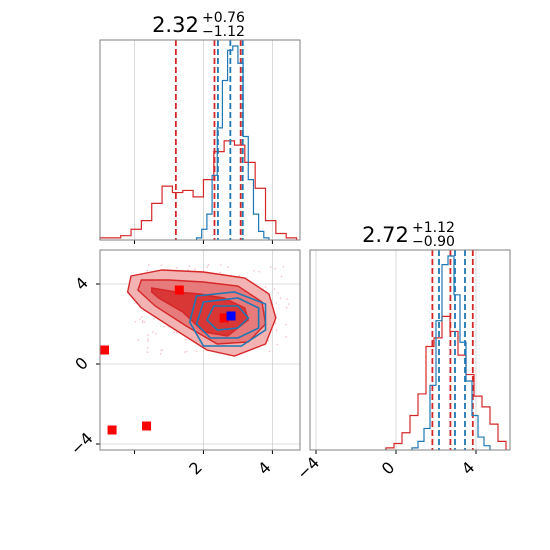 The image size is (550, 550). I want to click on marginal-2-title-value: 2.72, so click(385, 235).